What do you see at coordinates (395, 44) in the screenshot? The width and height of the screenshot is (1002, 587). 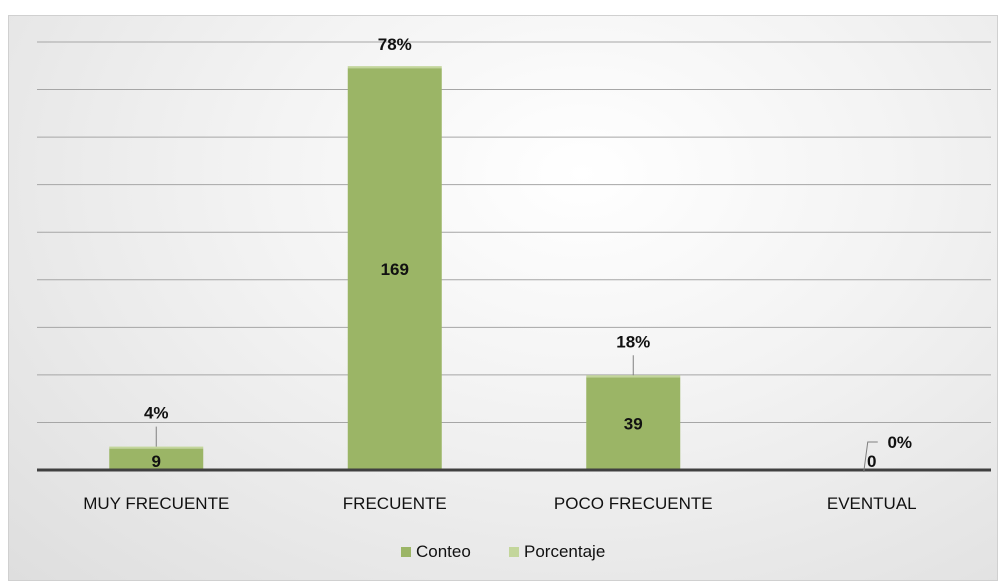 I see `data-label-porcentaje: 78%` at bounding box center [395, 44].